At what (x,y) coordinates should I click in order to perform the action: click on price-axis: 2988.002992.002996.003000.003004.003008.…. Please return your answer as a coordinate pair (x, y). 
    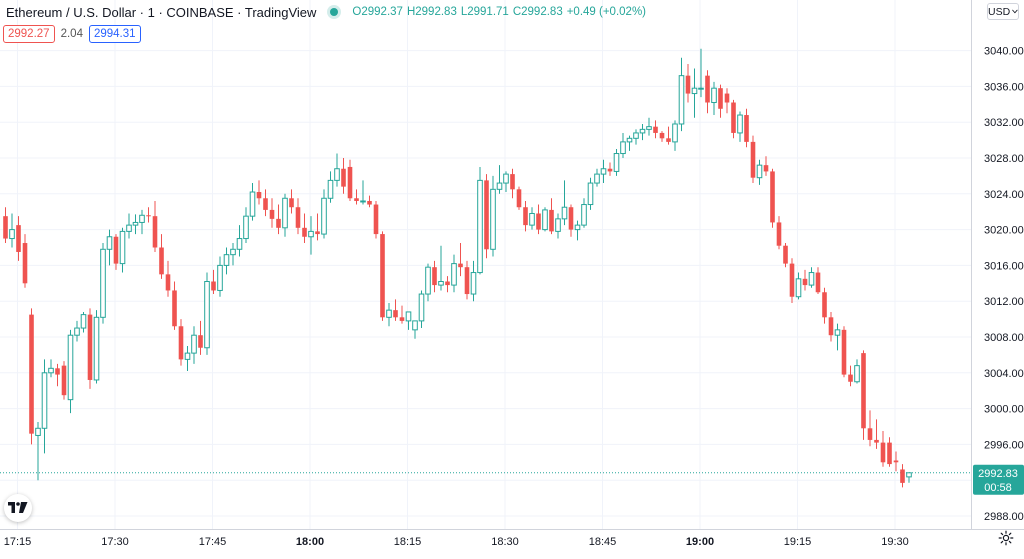
    Looking at the image, I should click on (1004, 284).